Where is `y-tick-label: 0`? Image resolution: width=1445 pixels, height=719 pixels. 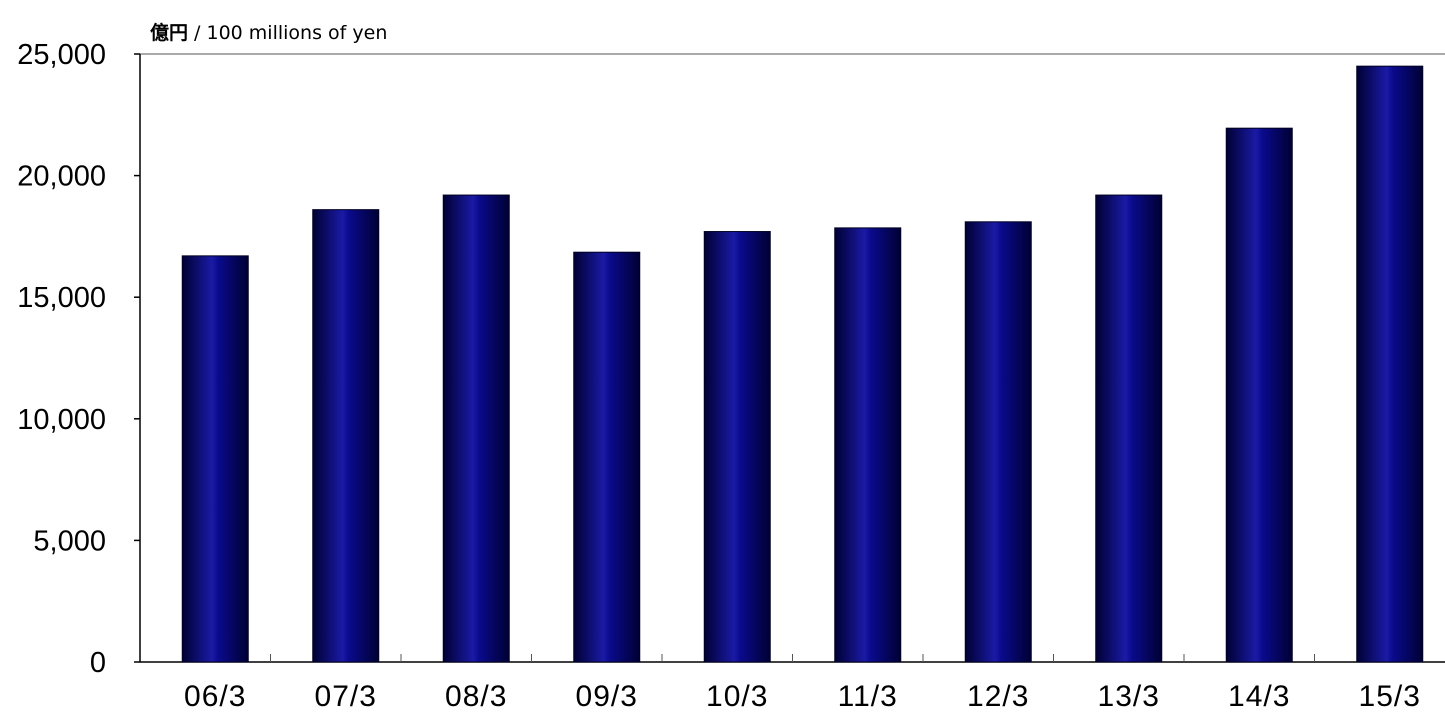 y-tick-label: 0 is located at coordinates (98, 663).